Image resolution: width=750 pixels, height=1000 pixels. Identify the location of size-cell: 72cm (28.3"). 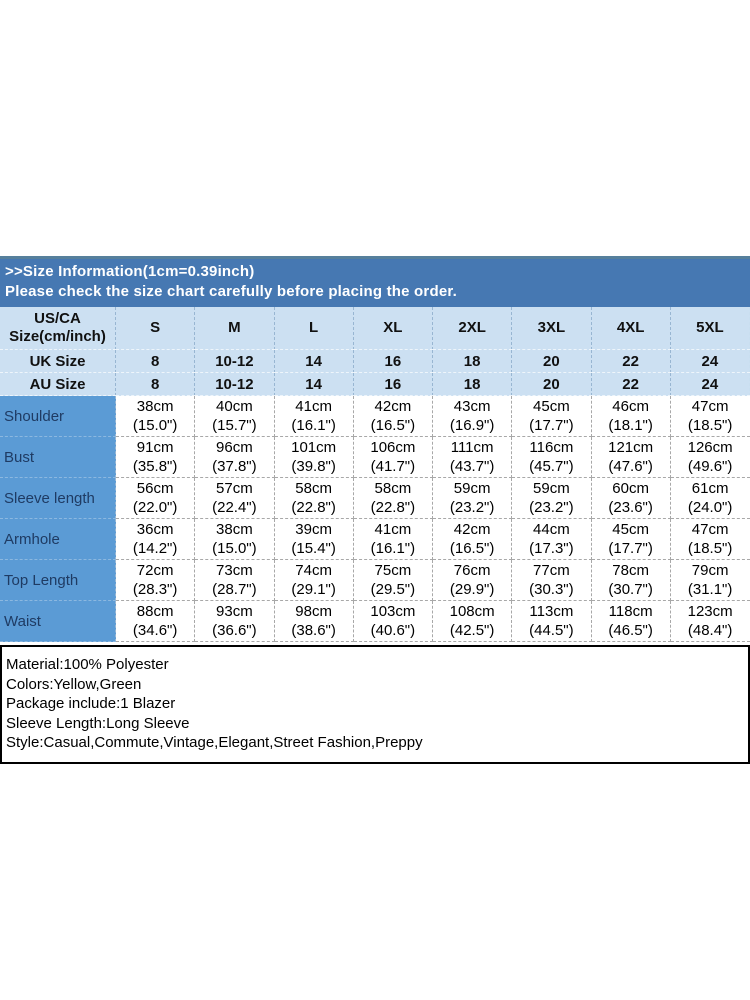
(155, 580).